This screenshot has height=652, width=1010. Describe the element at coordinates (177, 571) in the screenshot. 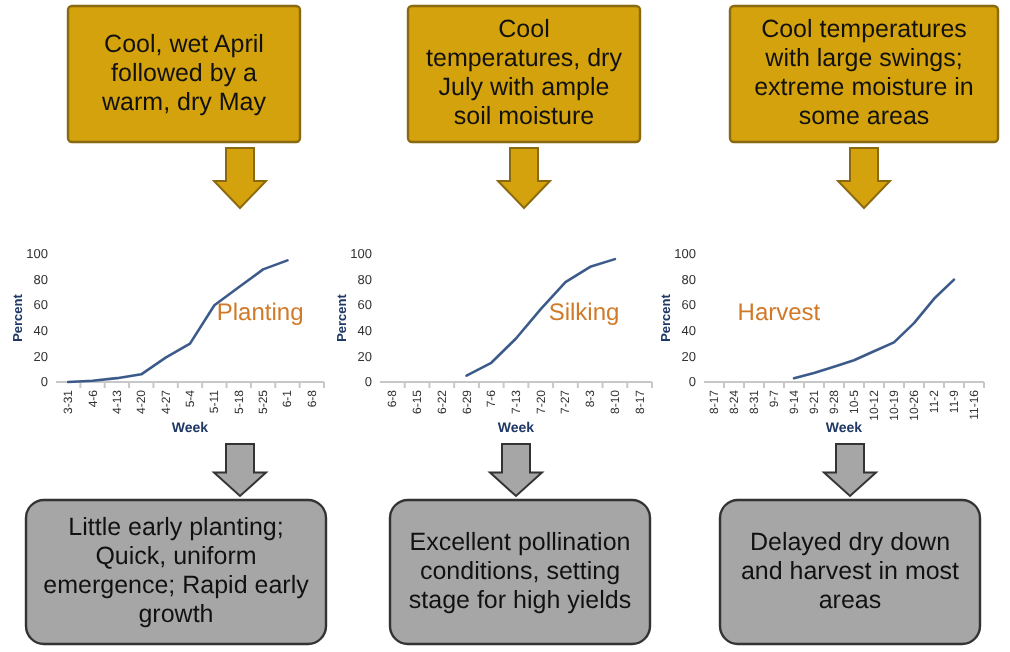

I see `text: Little early planting; Quick, uniform emergence; Rapid early growth` at that location.